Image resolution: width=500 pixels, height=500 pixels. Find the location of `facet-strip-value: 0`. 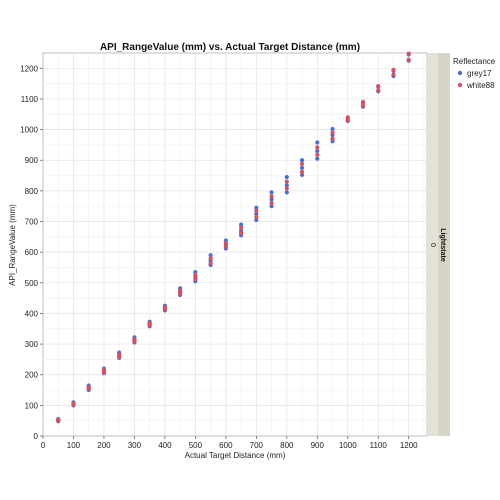

facet-strip-value: 0 is located at coordinates (432, 245).